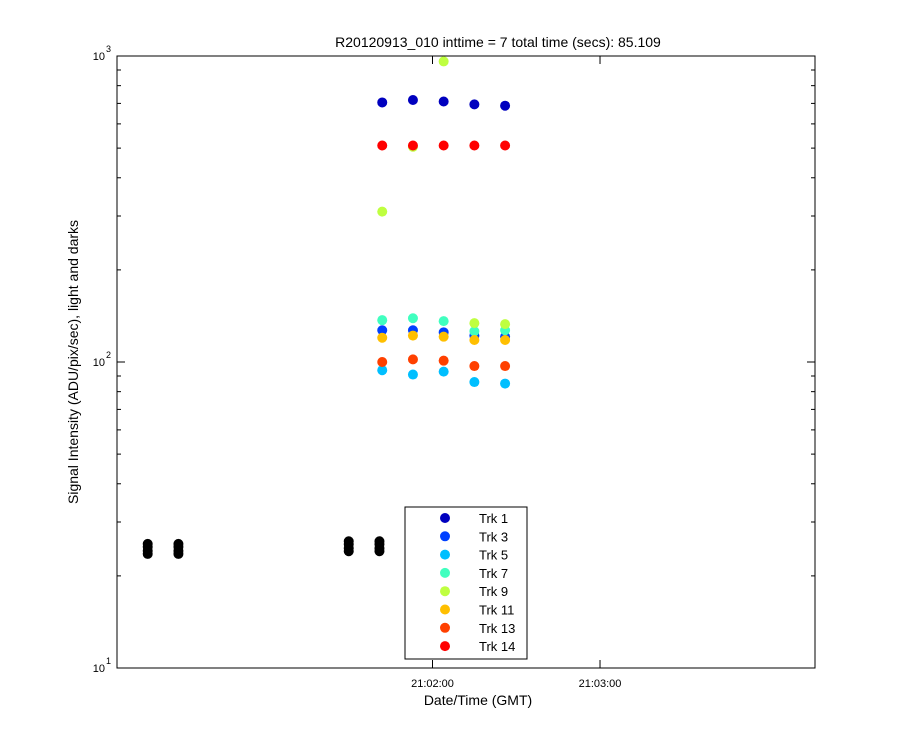 The height and width of the screenshot is (750, 900). I want to click on legend-label: Trk 5, so click(493, 555).